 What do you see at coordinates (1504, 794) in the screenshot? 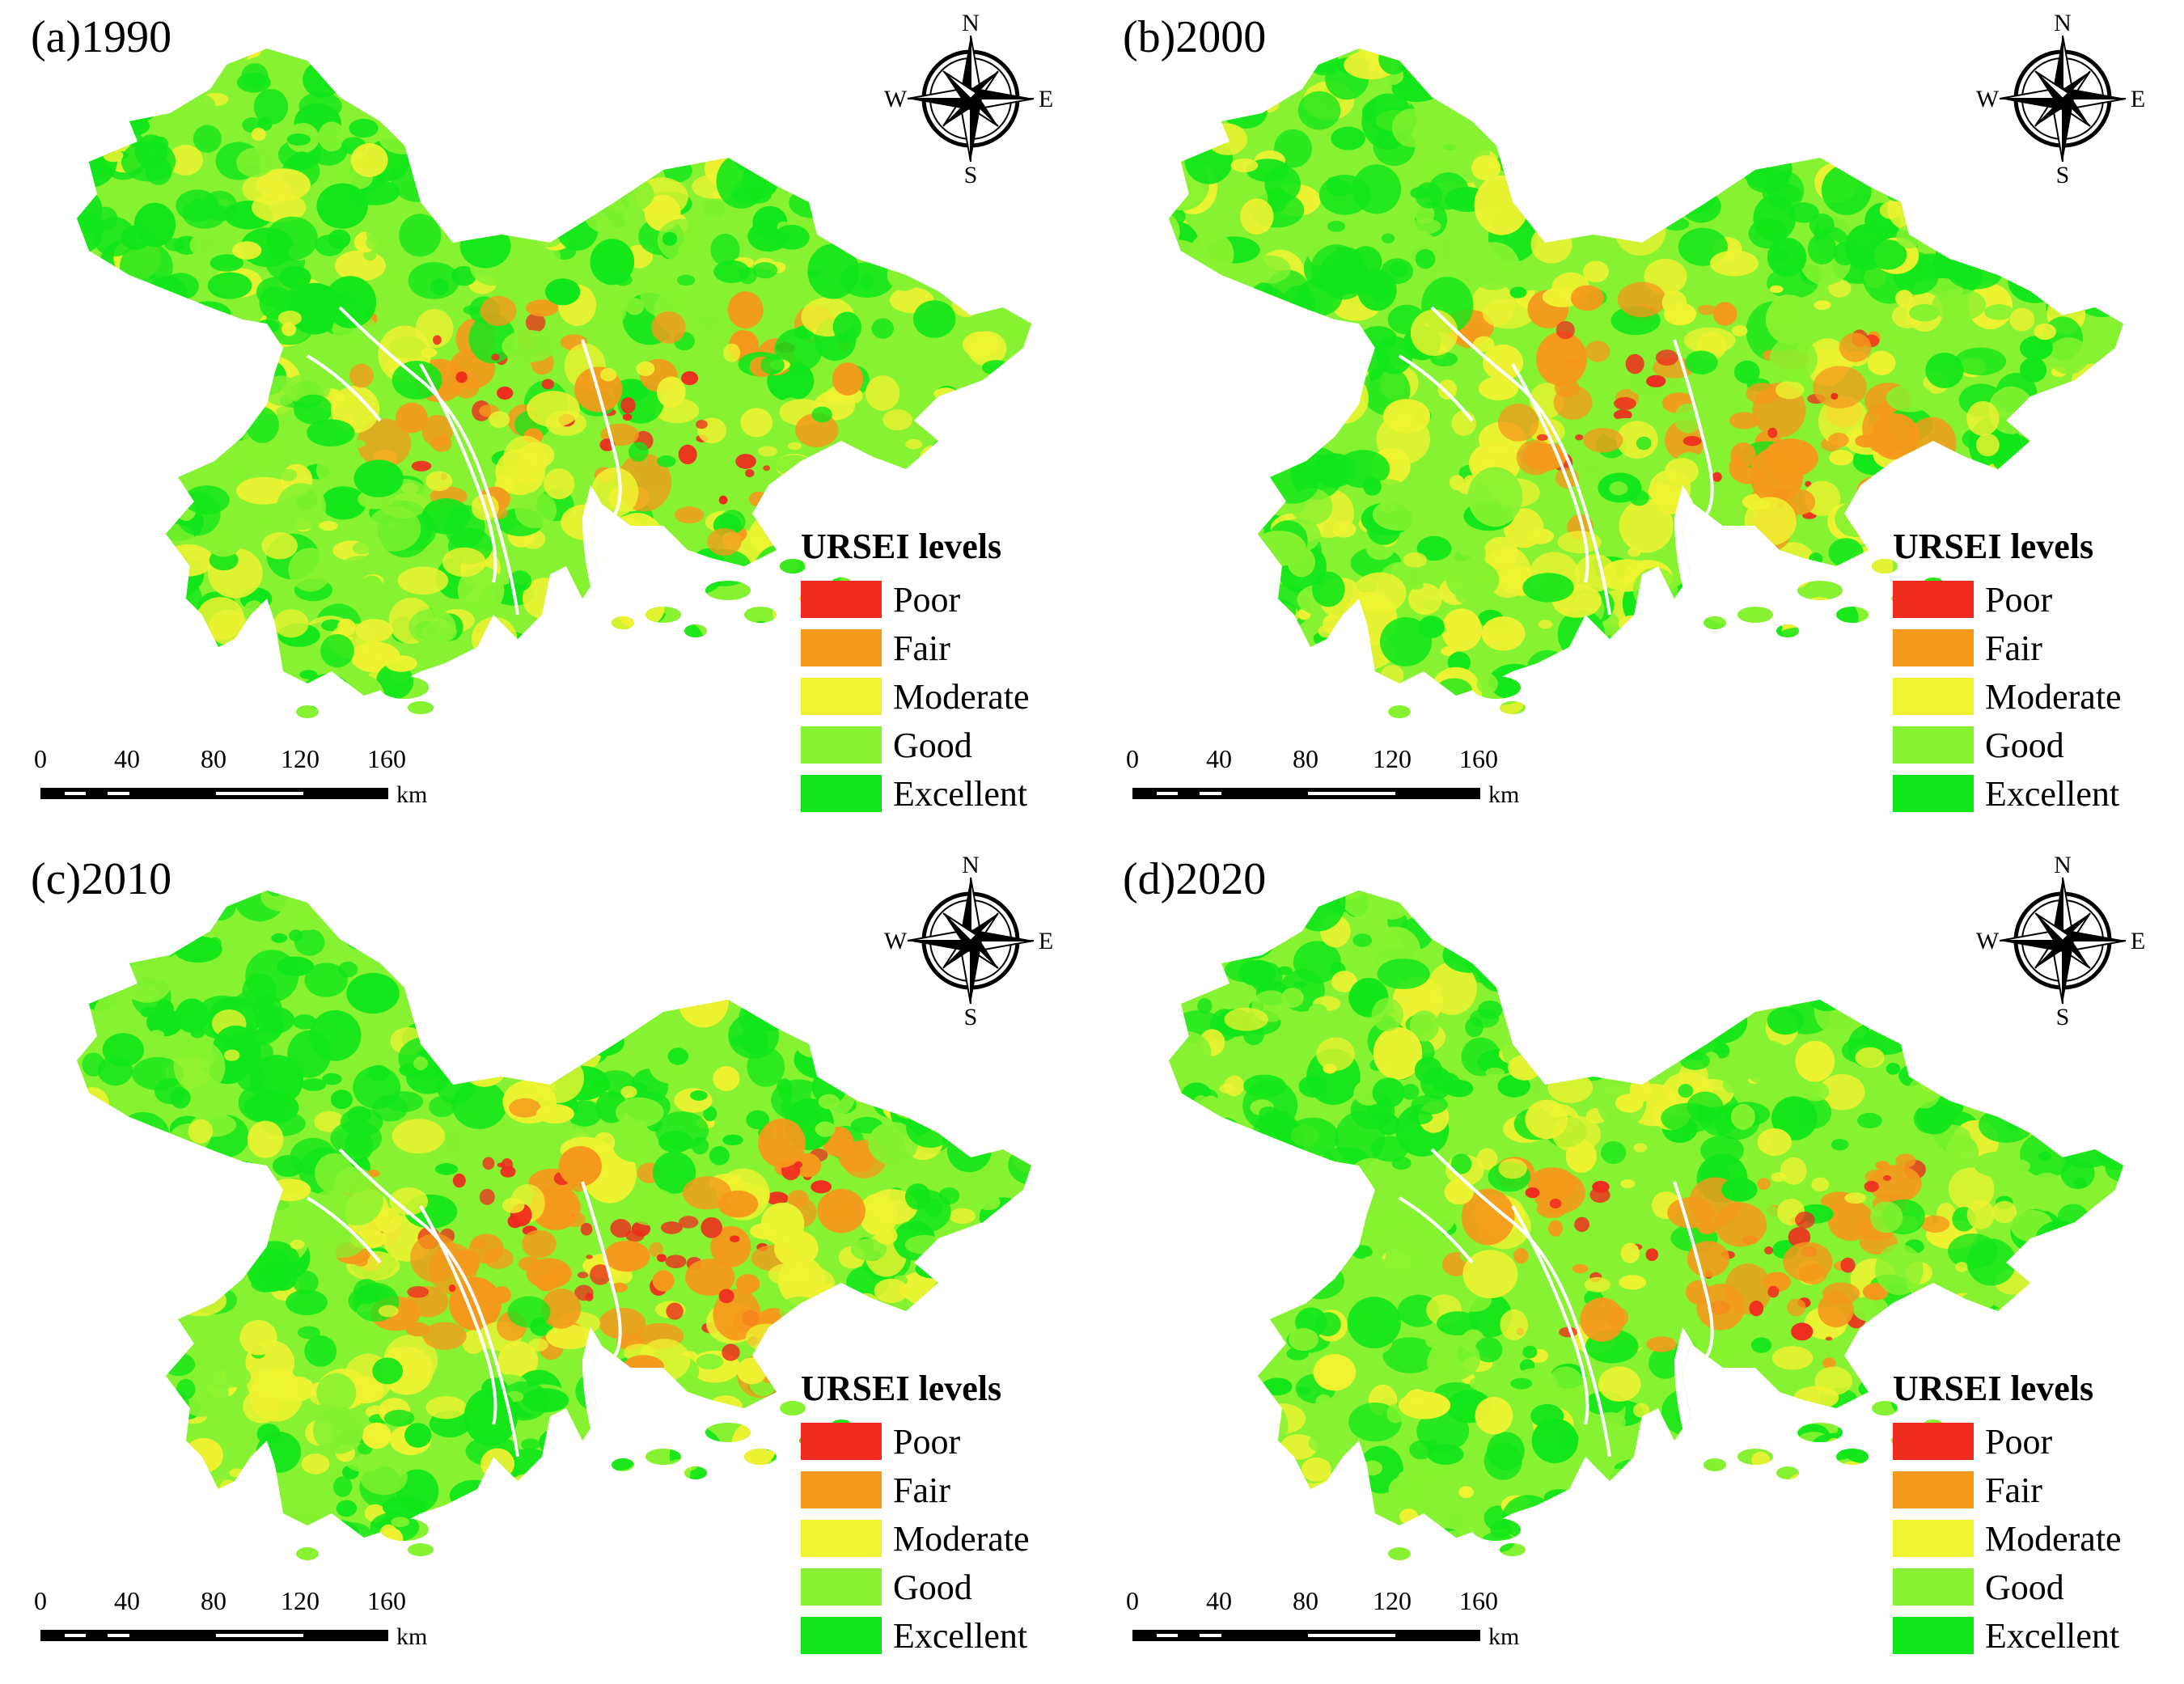
I see `scale-unit: km` at bounding box center [1504, 794].